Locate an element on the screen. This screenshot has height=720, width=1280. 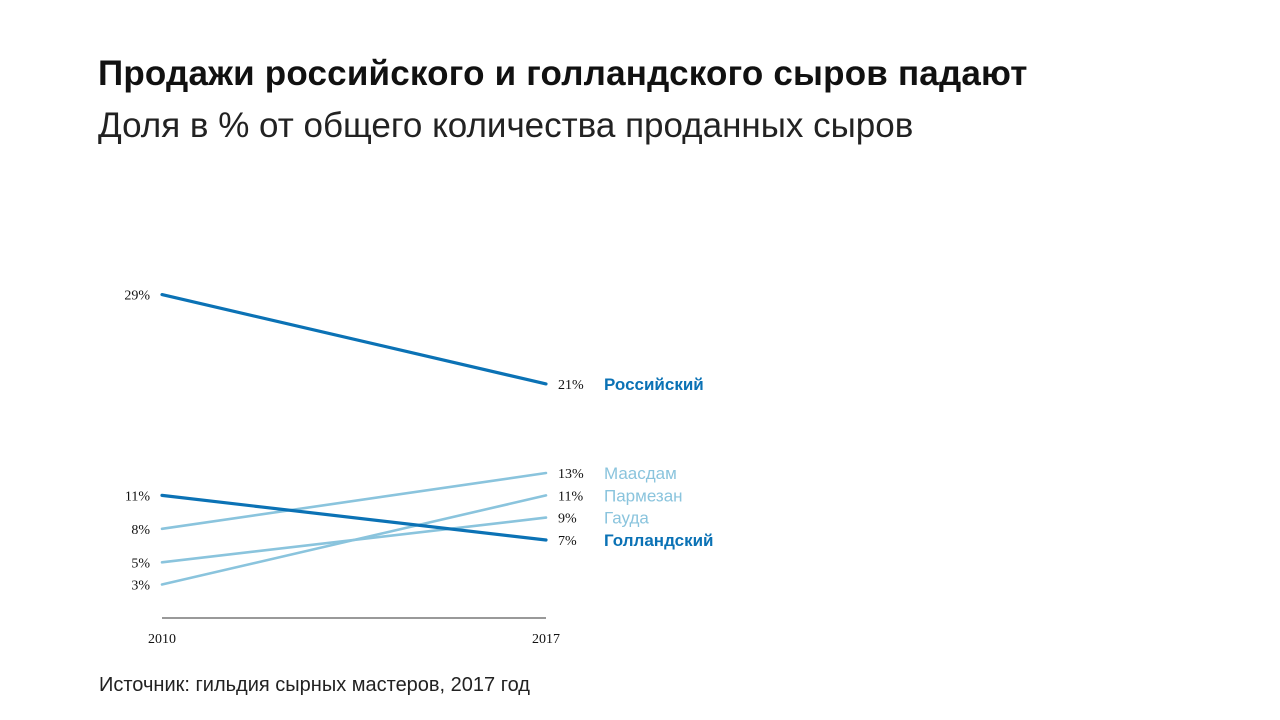
x-tick-label-2017: 2017 is located at coordinates (546, 639).